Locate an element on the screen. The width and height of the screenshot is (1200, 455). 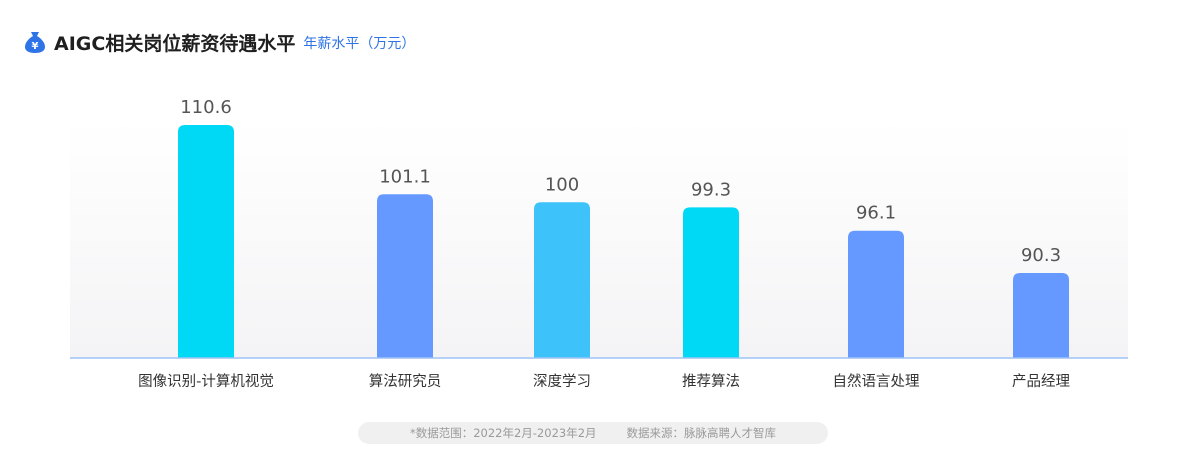
category-label: 产品经理 is located at coordinates (1041, 381).